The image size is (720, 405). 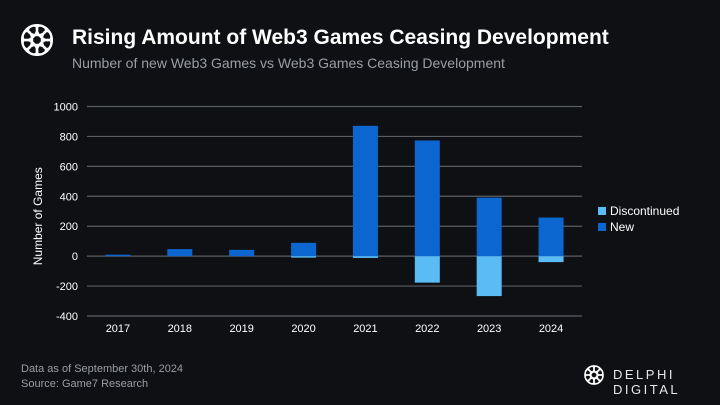 I want to click on x-tick-label: 2020, so click(x=303, y=329).